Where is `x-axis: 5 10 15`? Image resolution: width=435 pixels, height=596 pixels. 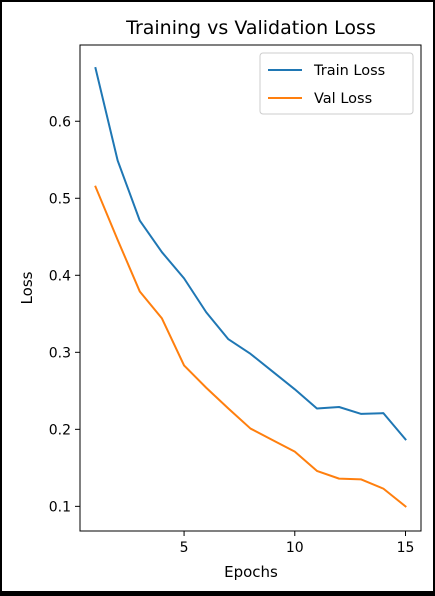
x-axis: 5 10 15 is located at coordinates (297, 543).